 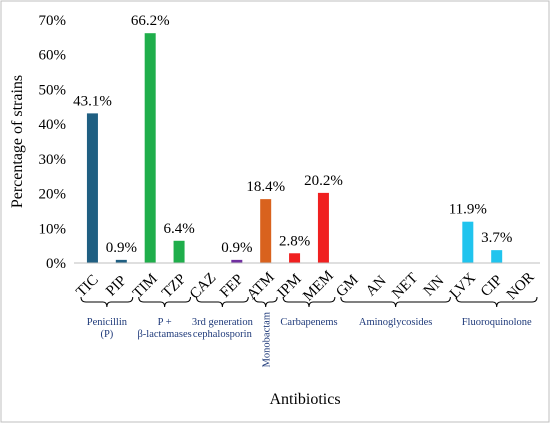 I want to click on bar-pip, so click(x=121, y=261).